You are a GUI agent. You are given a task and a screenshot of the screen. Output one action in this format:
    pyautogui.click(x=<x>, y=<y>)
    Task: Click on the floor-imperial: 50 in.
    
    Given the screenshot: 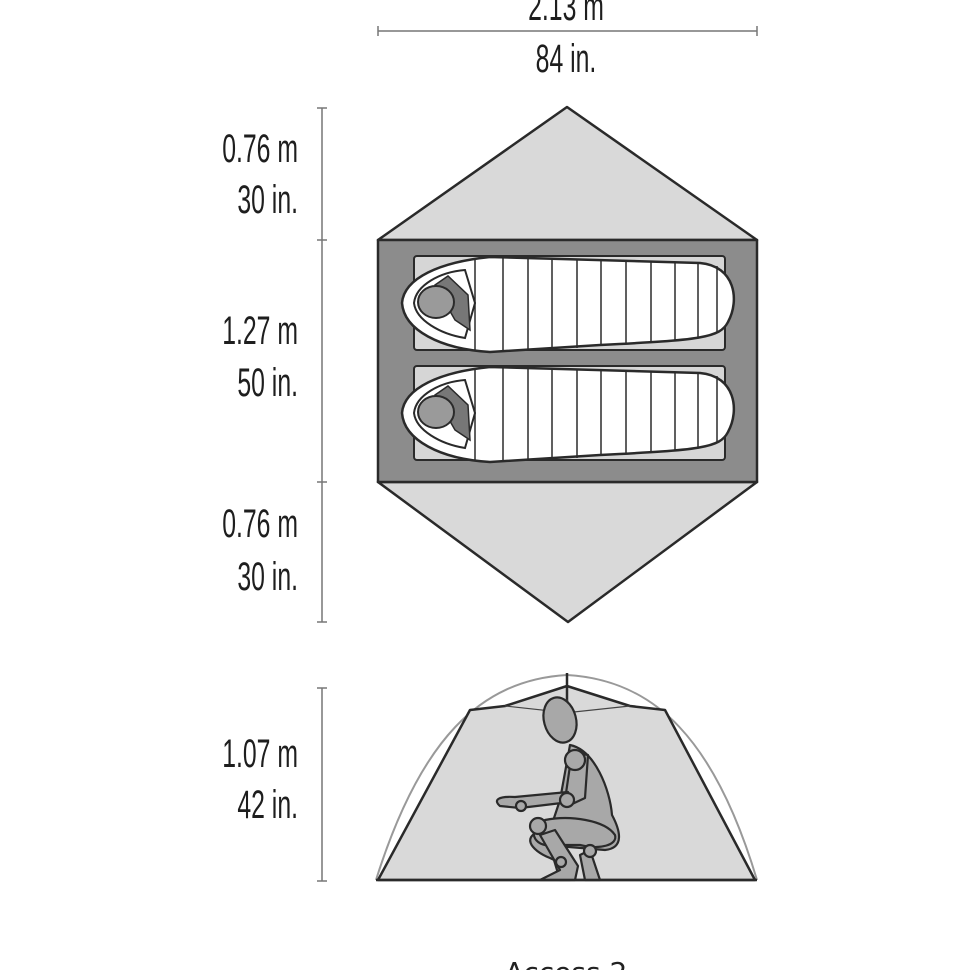 What is the action you would take?
    pyautogui.click(x=267, y=383)
    